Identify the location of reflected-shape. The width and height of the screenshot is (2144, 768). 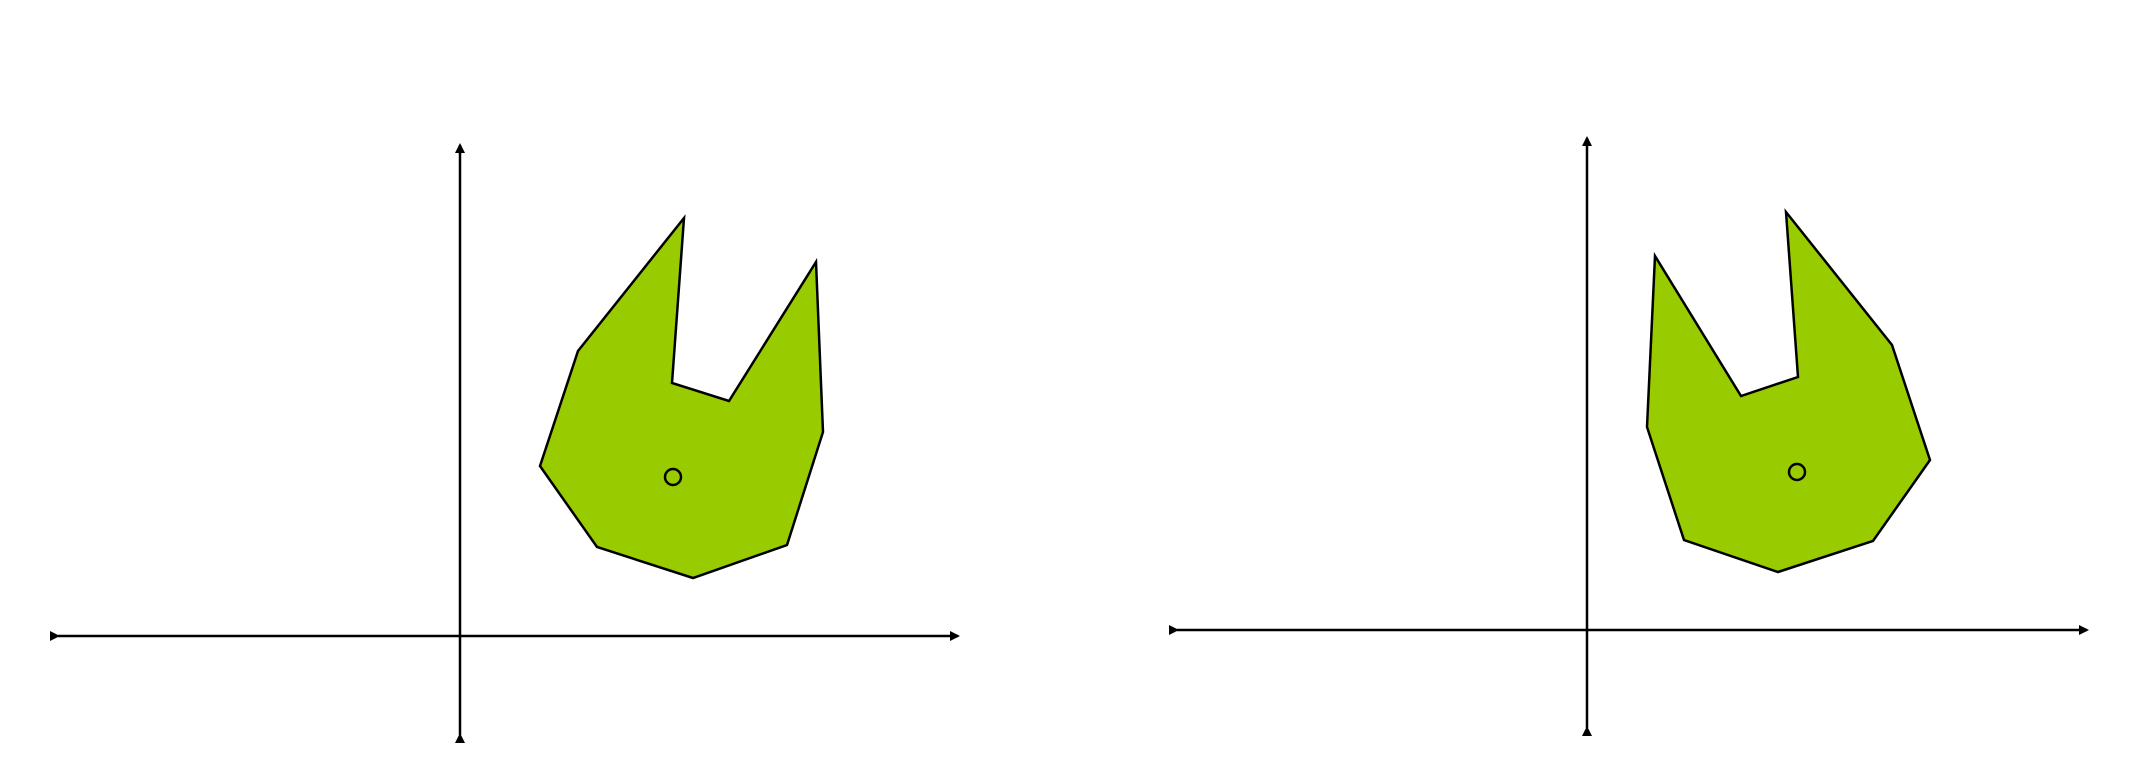
(1788, 391).